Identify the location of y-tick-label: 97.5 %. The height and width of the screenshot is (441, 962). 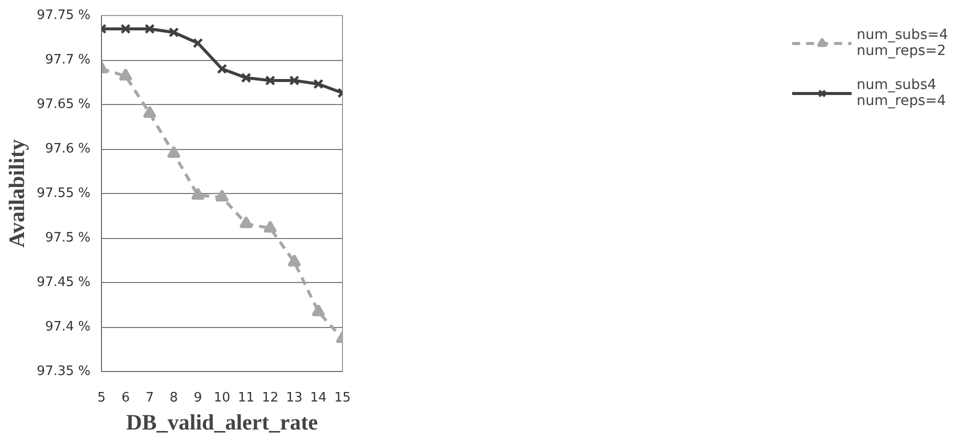
(68, 238).